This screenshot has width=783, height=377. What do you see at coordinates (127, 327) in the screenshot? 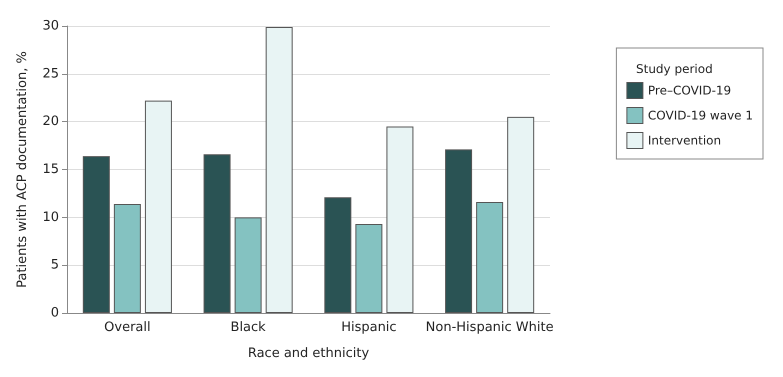
I see `x-tick-label: Overall` at bounding box center [127, 327].